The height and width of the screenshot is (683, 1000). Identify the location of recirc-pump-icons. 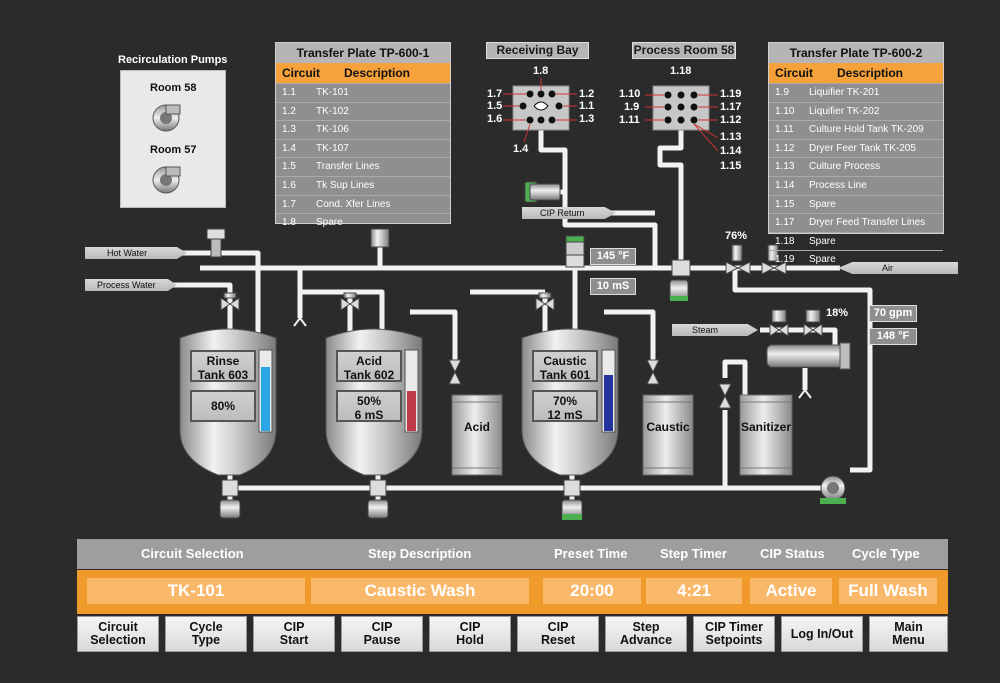
(166, 149).